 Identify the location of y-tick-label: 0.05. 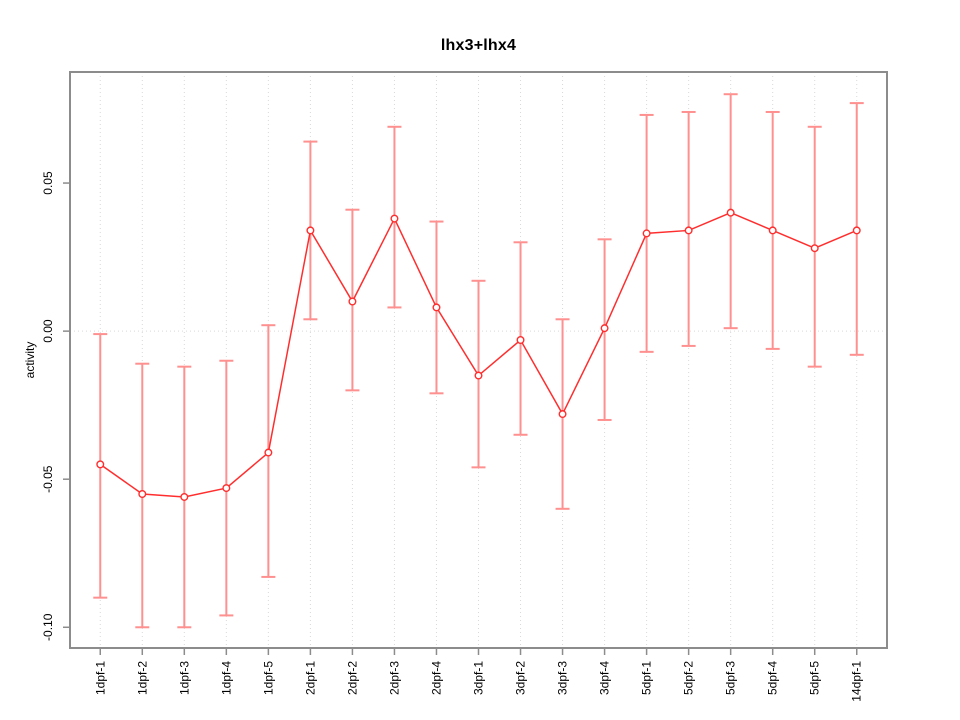
(48, 183).